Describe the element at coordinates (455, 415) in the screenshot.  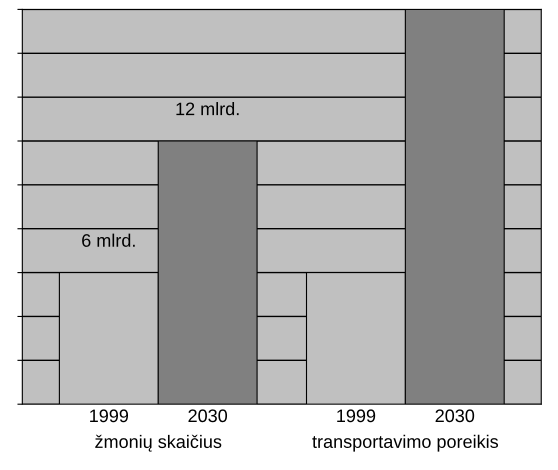
I see `text: 2030` at that location.